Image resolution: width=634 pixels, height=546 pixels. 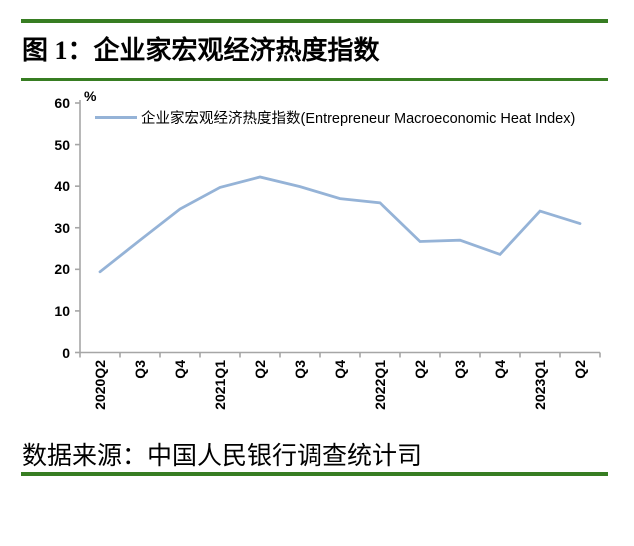 I want to click on y-tick-label: 30, so click(x=62, y=227).